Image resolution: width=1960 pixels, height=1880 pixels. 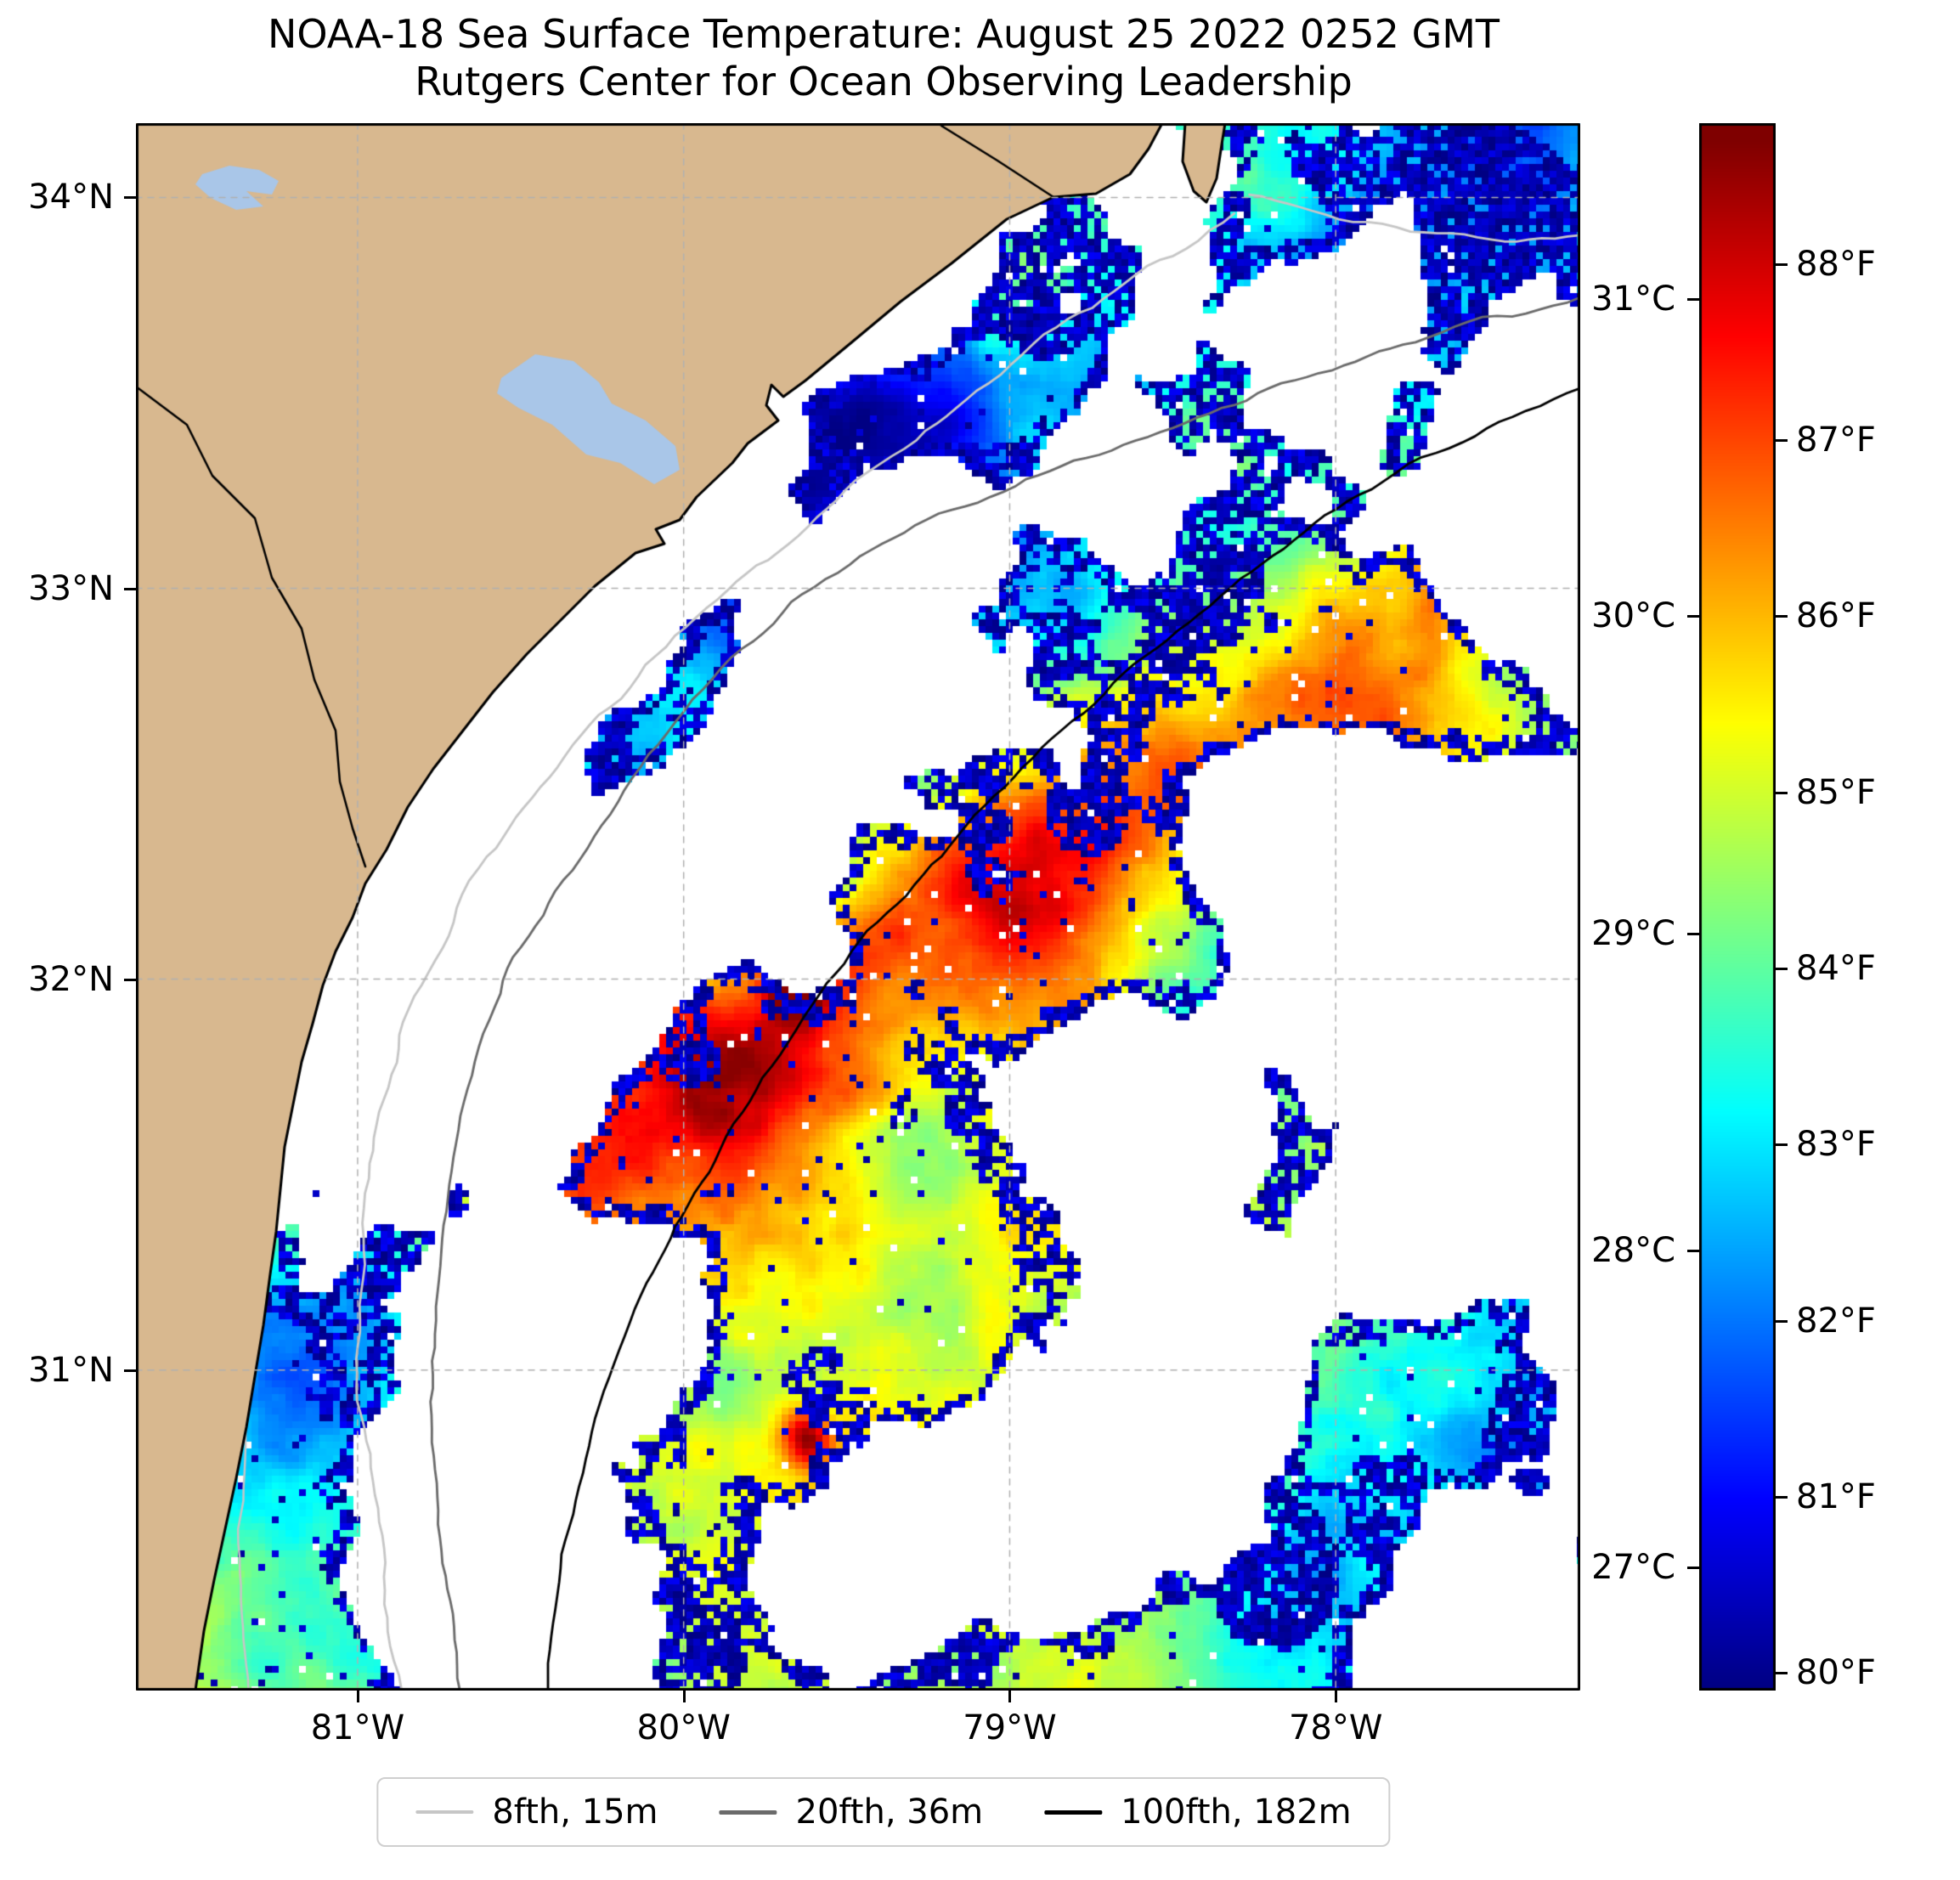 I want to click on colorbar, so click(x=1738, y=907).